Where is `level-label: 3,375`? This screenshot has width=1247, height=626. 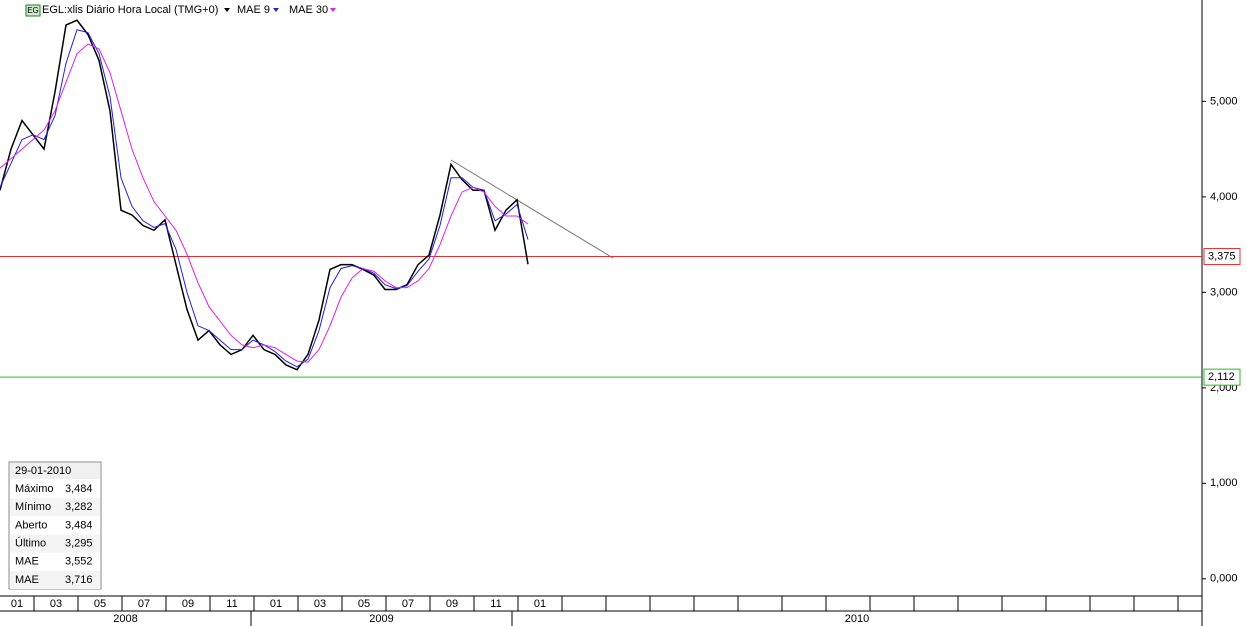
level-label: 3,375 is located at coordinates (1222, 256).